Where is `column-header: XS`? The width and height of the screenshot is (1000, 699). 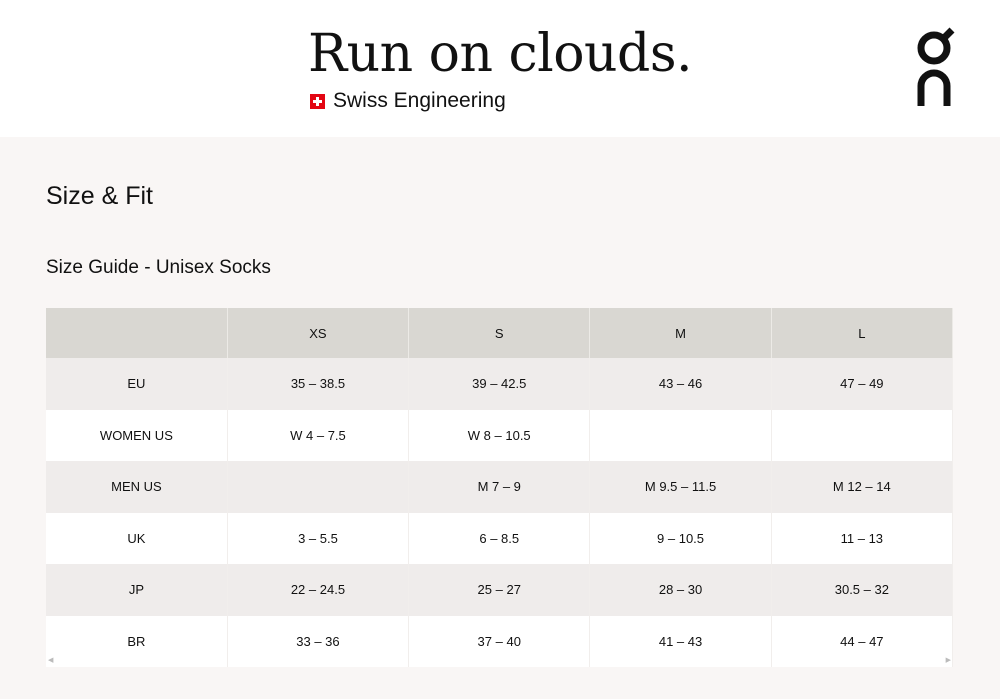
column-header: XS is located at coordinates (318, 333).